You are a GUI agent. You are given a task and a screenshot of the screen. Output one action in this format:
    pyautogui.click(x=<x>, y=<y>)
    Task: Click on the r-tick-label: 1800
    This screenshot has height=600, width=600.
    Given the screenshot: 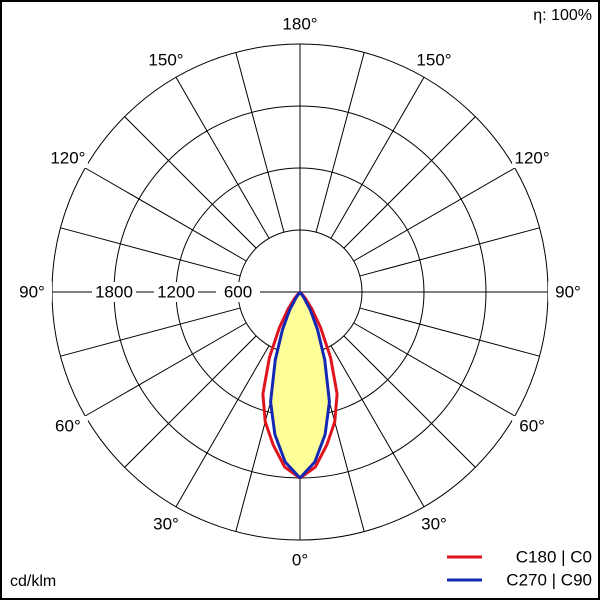 What is the action you would take?
    pyautogui.click(x=114, y=291)
    